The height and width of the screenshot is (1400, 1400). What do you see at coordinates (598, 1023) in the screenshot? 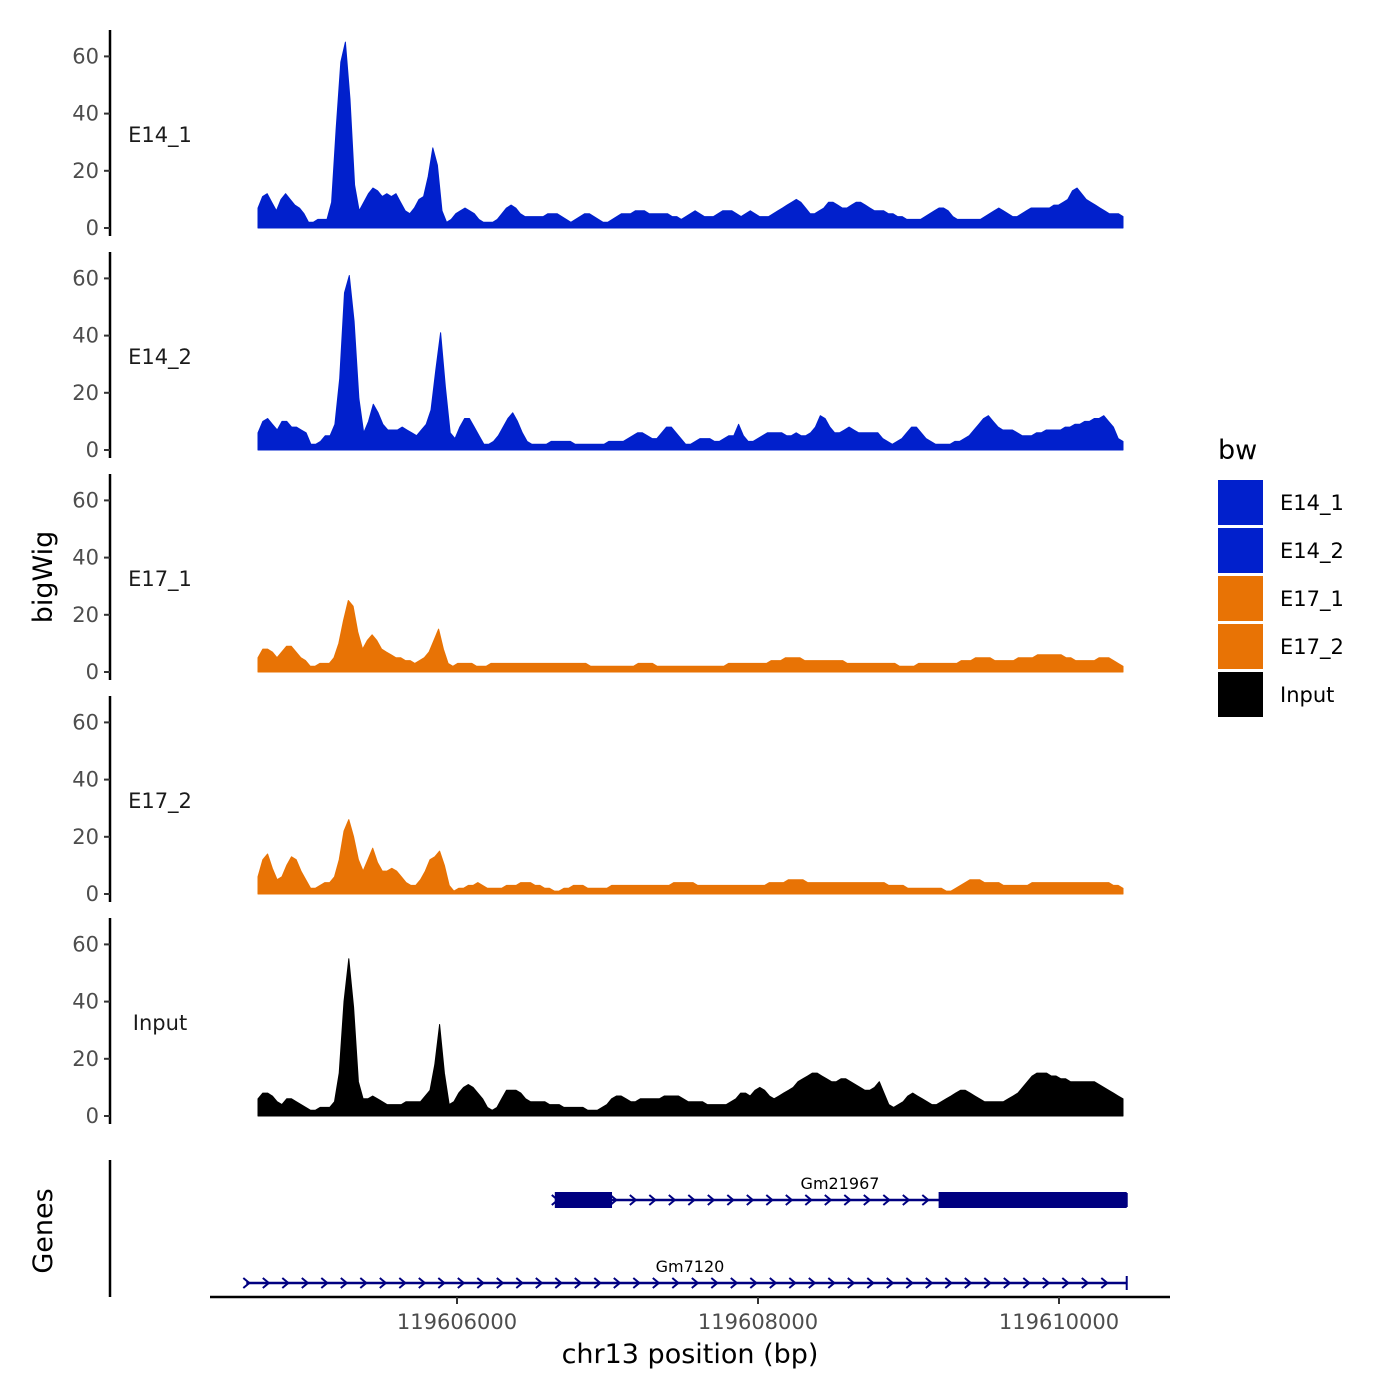
I see `panel-Input: 0 20 40 60 Input` at bounding box center [598, 1023].